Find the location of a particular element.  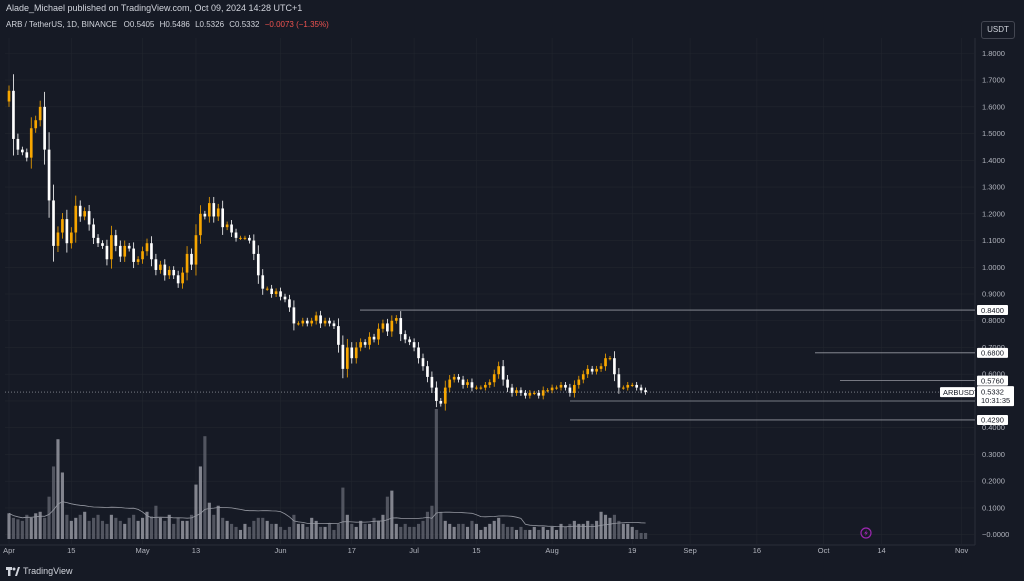

lightning-icon is located at coordinates (866, 533).